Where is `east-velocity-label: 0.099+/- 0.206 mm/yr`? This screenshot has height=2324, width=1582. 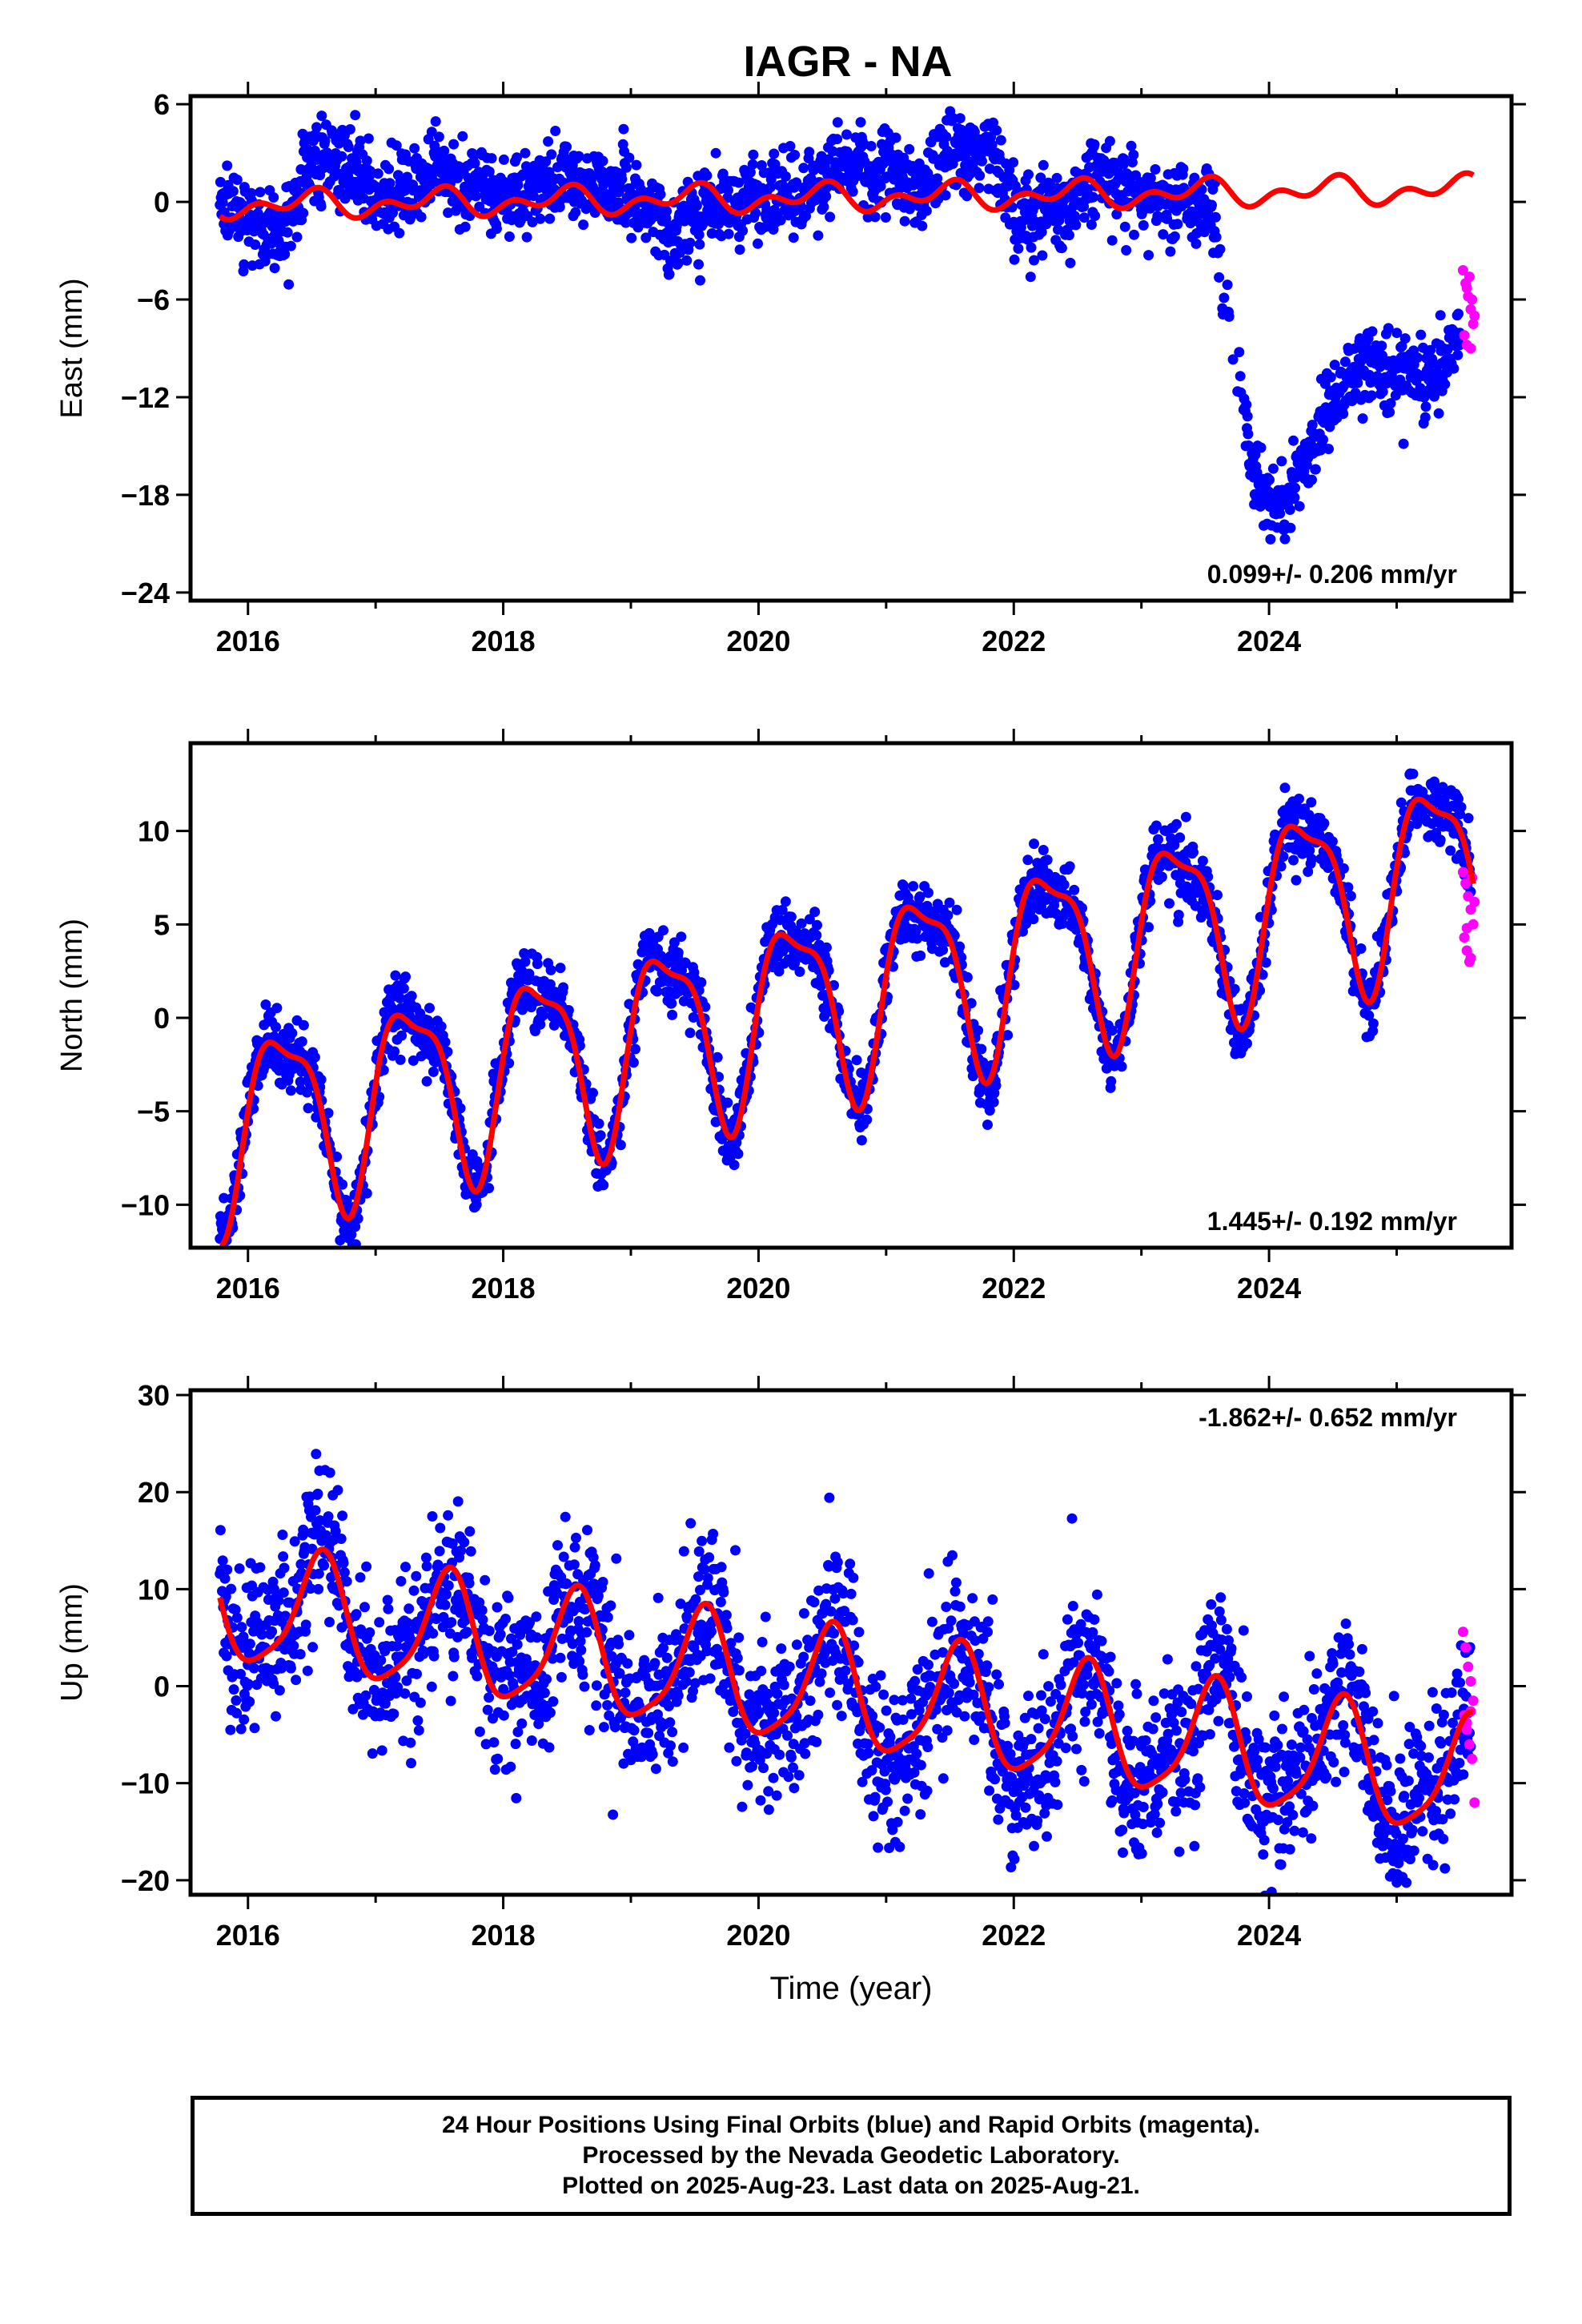
east-velocity-label: 0.099+/- 0.206 mm/yr is located at coordinates (1332, 574).